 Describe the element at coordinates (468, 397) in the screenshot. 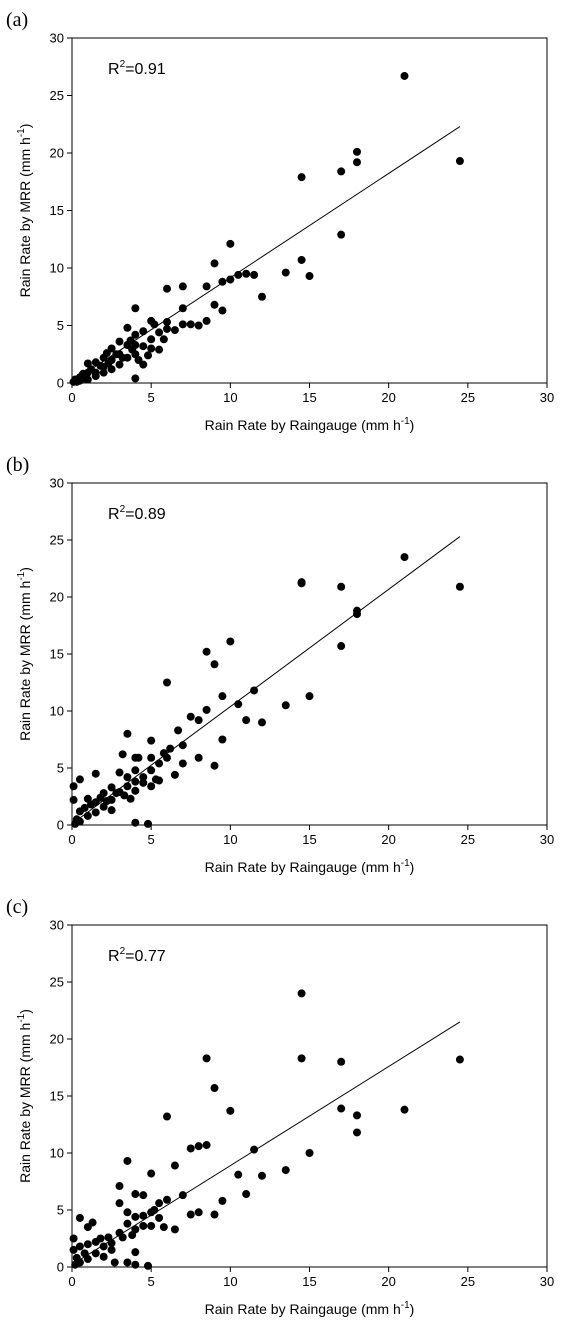

I see `x-tick-label: 25` at that location.